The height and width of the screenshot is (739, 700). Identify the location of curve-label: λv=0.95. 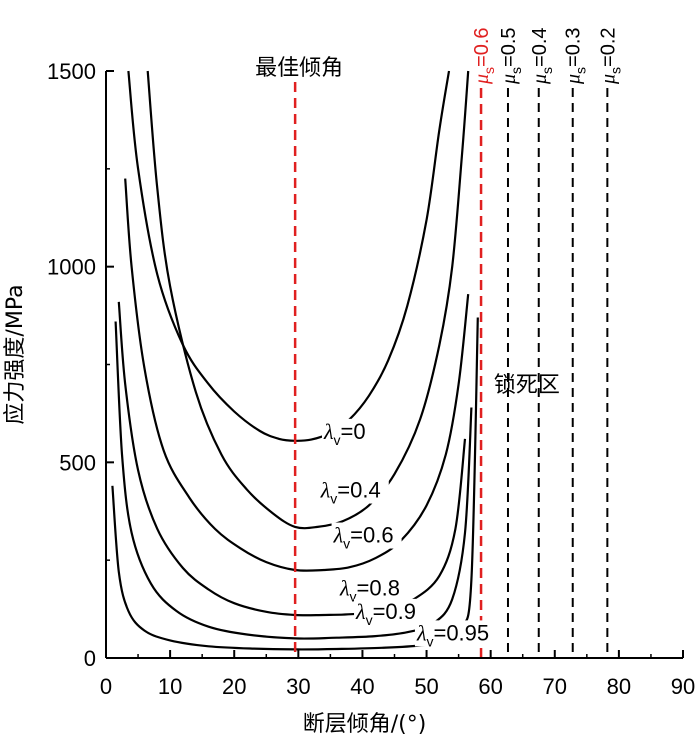
(452, 634).